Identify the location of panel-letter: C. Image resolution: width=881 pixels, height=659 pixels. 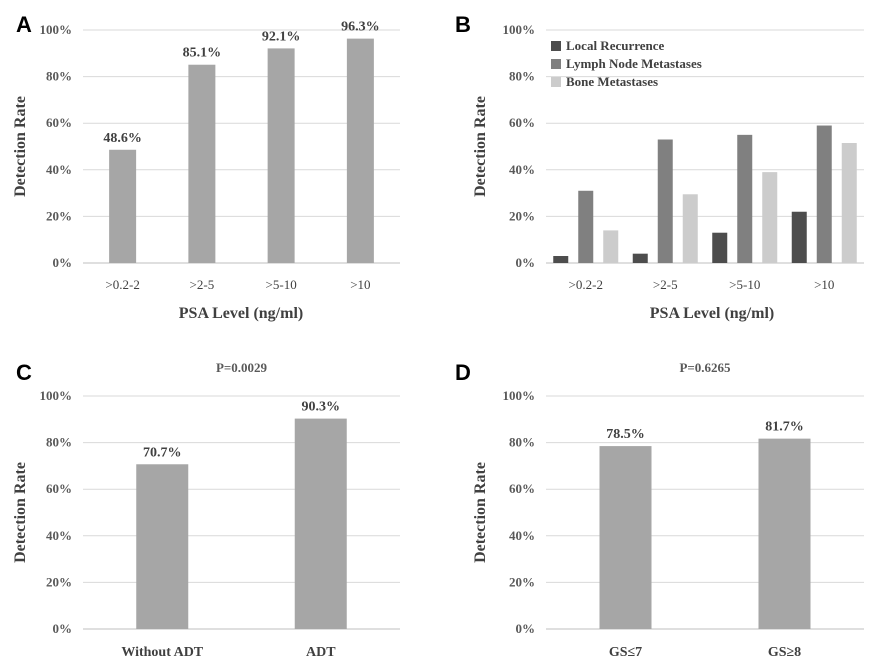
(24, 372).